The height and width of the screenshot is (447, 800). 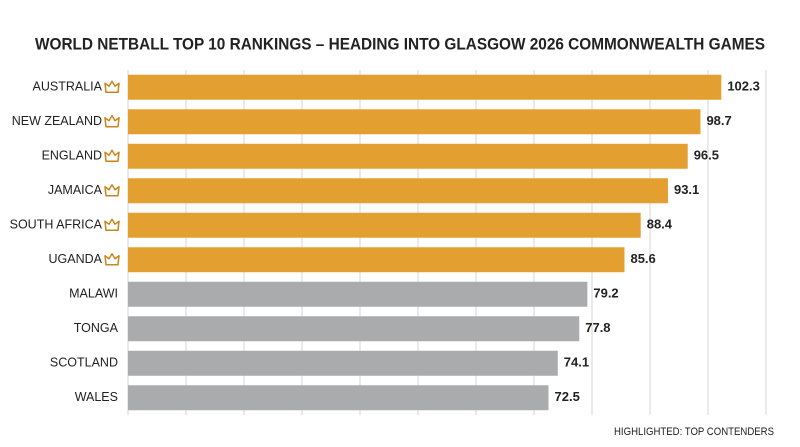 What do you see at coordinates (718, 120) in the screenshot?
I see `value-label: 98.7` at bounding box center [718, 120].